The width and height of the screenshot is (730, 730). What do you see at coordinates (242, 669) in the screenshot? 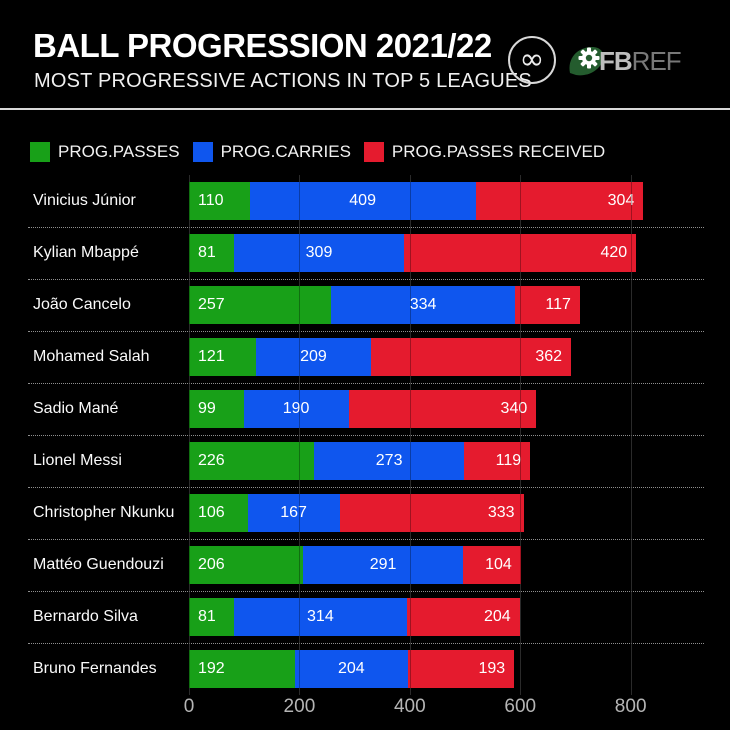
I see `bar-segment-prog-passes: 192` at bounding box center [242, 669].